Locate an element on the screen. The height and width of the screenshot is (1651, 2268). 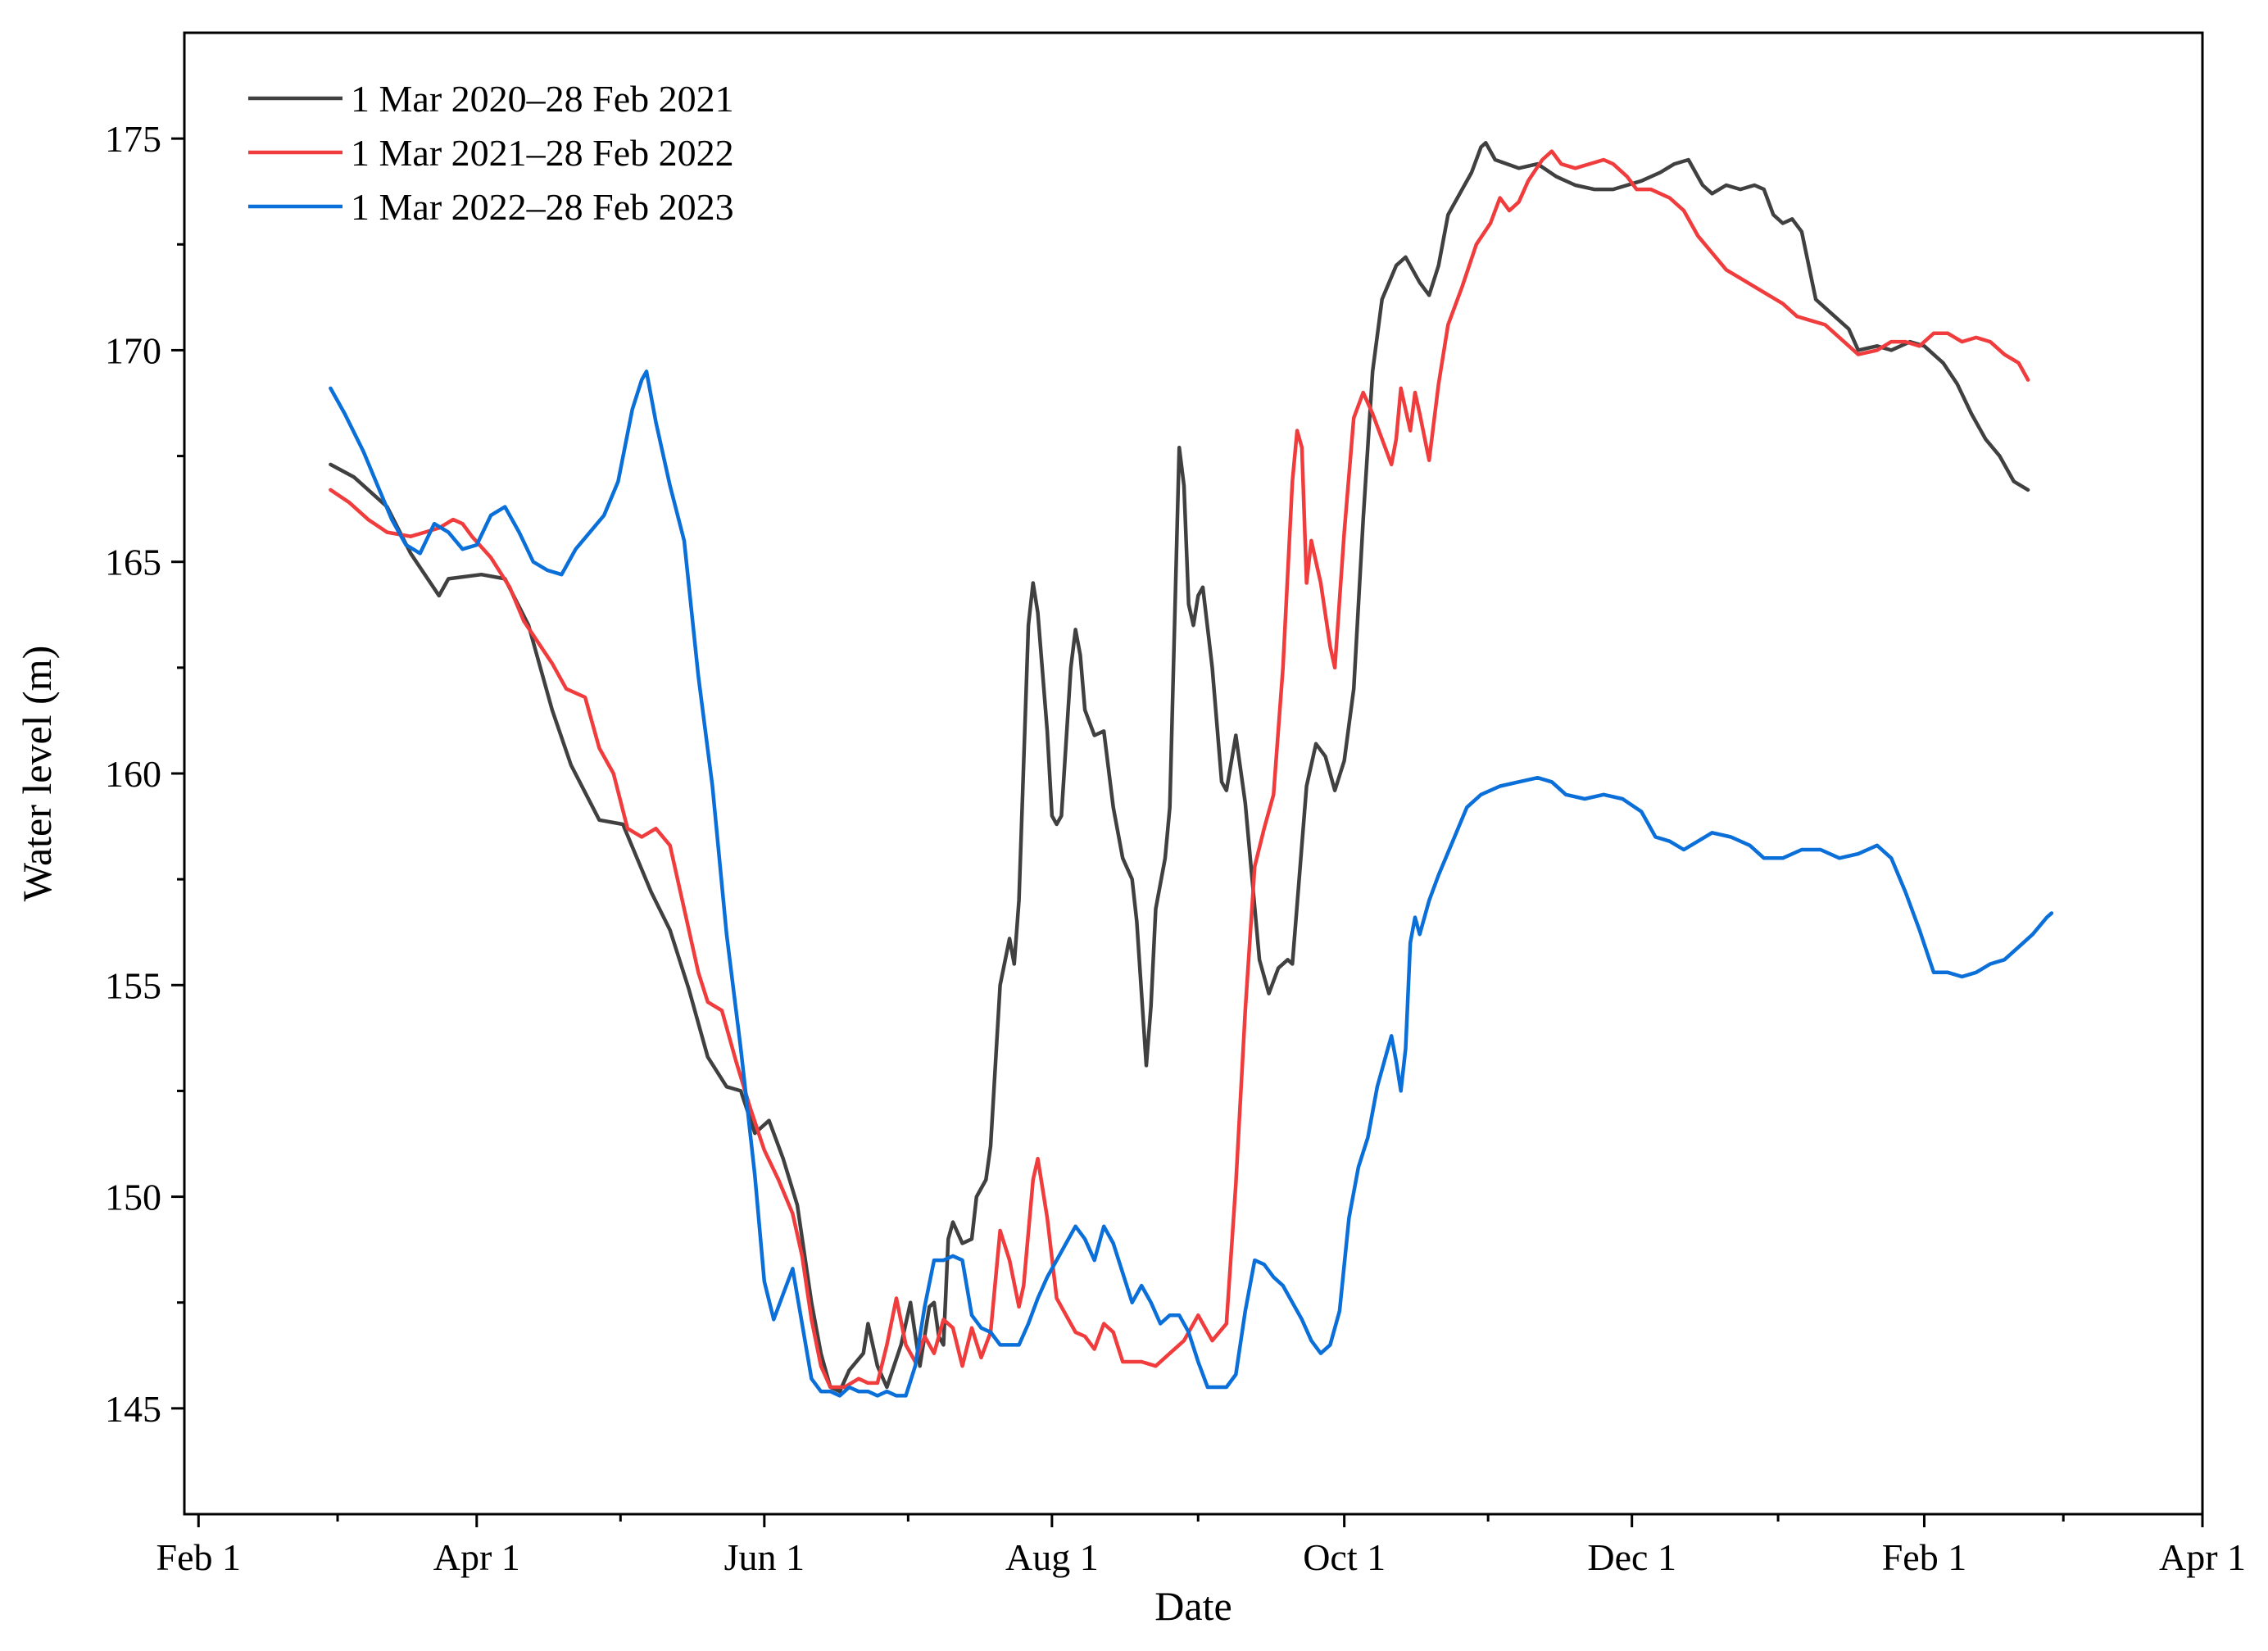
legend-label: 1 Mar 2022–28 Feb 2023 is located at coordinates (542, 207).